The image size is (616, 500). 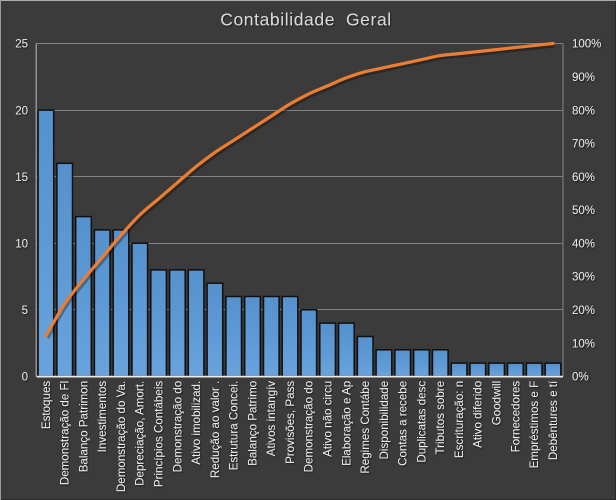 I want to click on svg-text: Princípios Contábeis, so click(x=159, y=434).